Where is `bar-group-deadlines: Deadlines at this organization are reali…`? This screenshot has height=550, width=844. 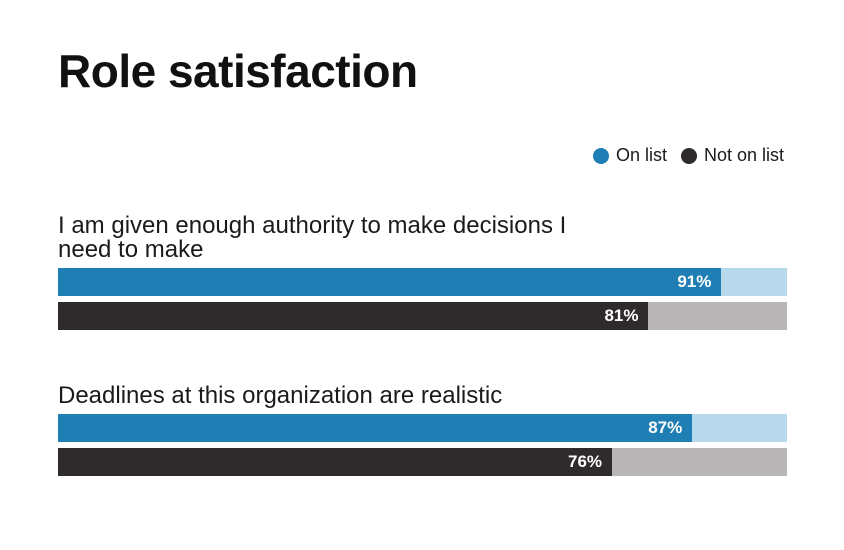
bar-group-deadlines: Deadlines at this organization are reali… is located at coordinates (422, 430).